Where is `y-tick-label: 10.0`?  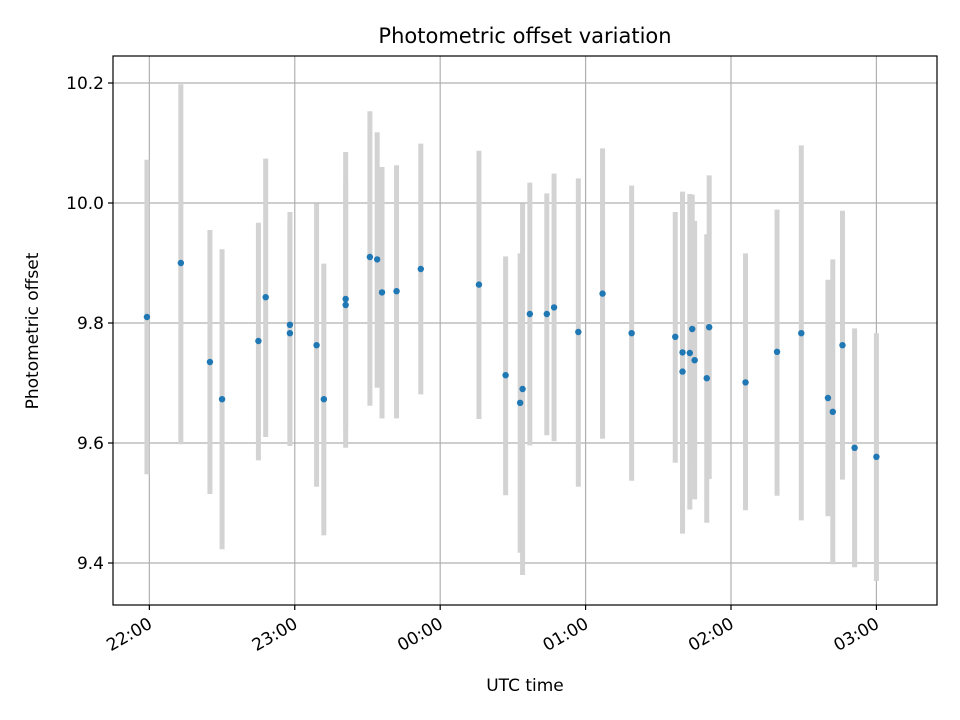
y-tick-label: 10.0 is located at coordinates (85, 204).